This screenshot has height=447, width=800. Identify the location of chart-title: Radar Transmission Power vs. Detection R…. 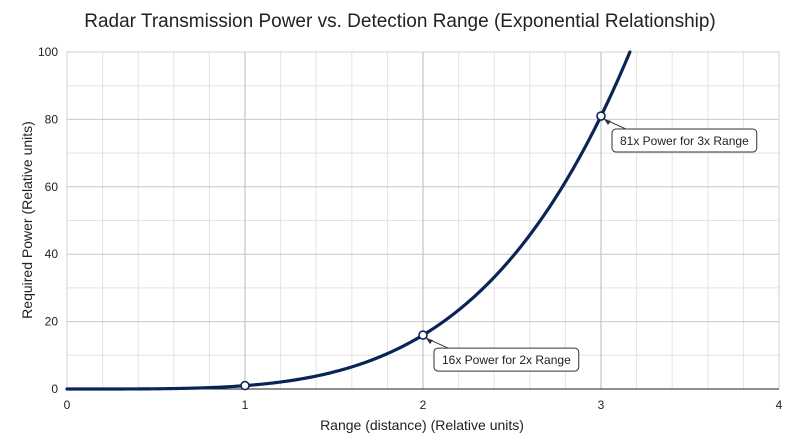
(400, 21).